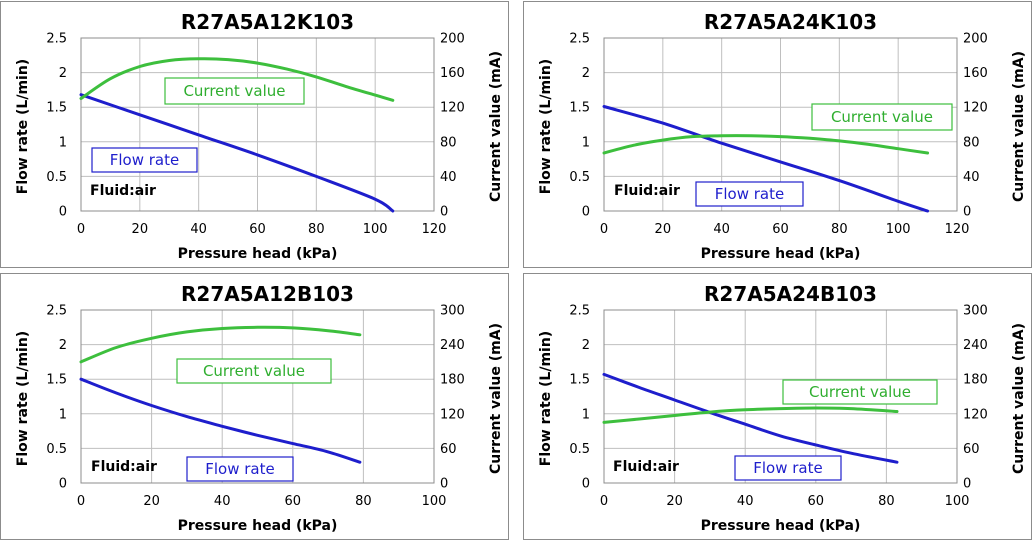  Describe the element at coordinates (267, 22) in the screenshot. I see `chart-title: R27A5A12K103` at that location.